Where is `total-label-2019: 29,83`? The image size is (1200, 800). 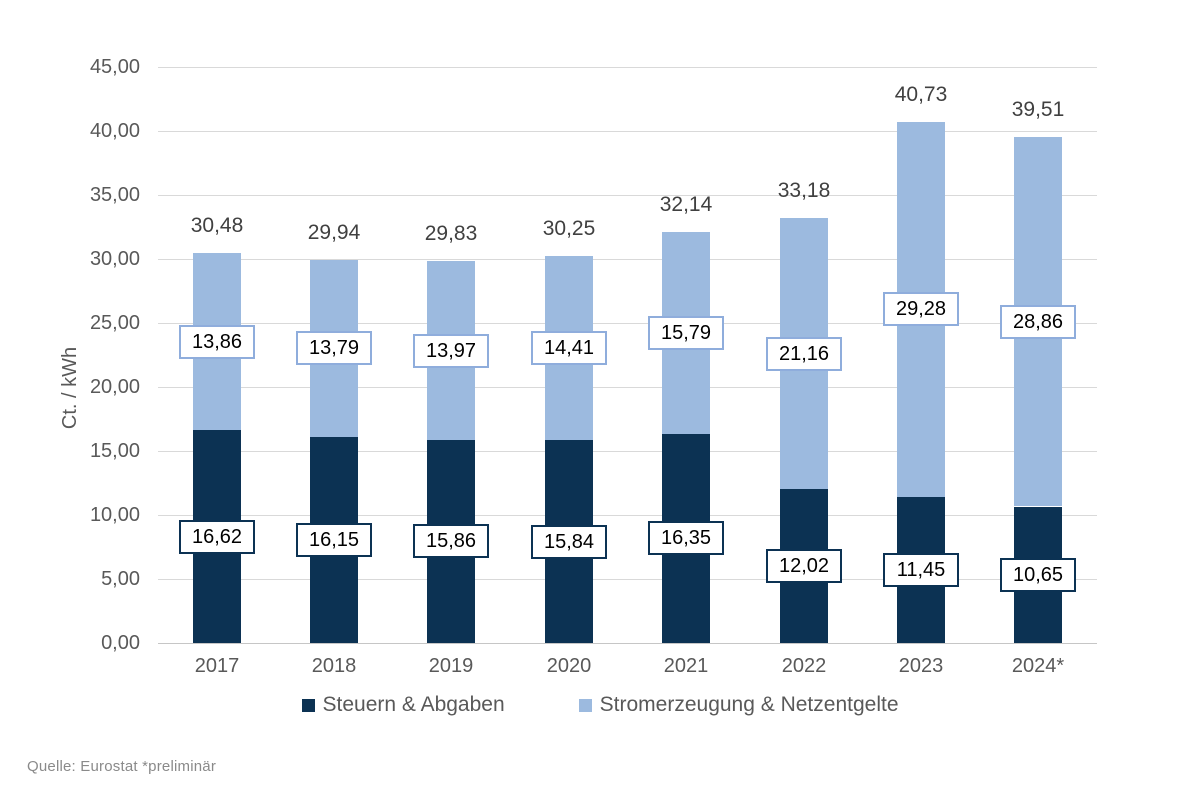
total-label-2019: 29,83 is located at coordinates (451, 233).